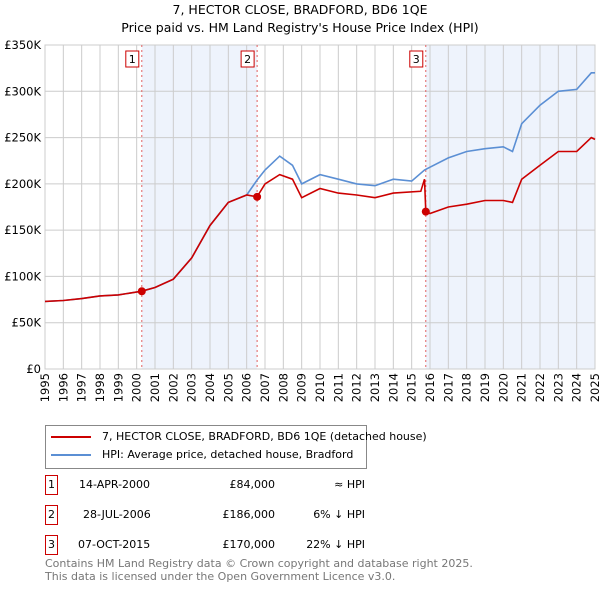 This screenshot has height=590, width=600. I want to click on sale-hpi-diff: 22% ↓ HPI, so click(335, 544).